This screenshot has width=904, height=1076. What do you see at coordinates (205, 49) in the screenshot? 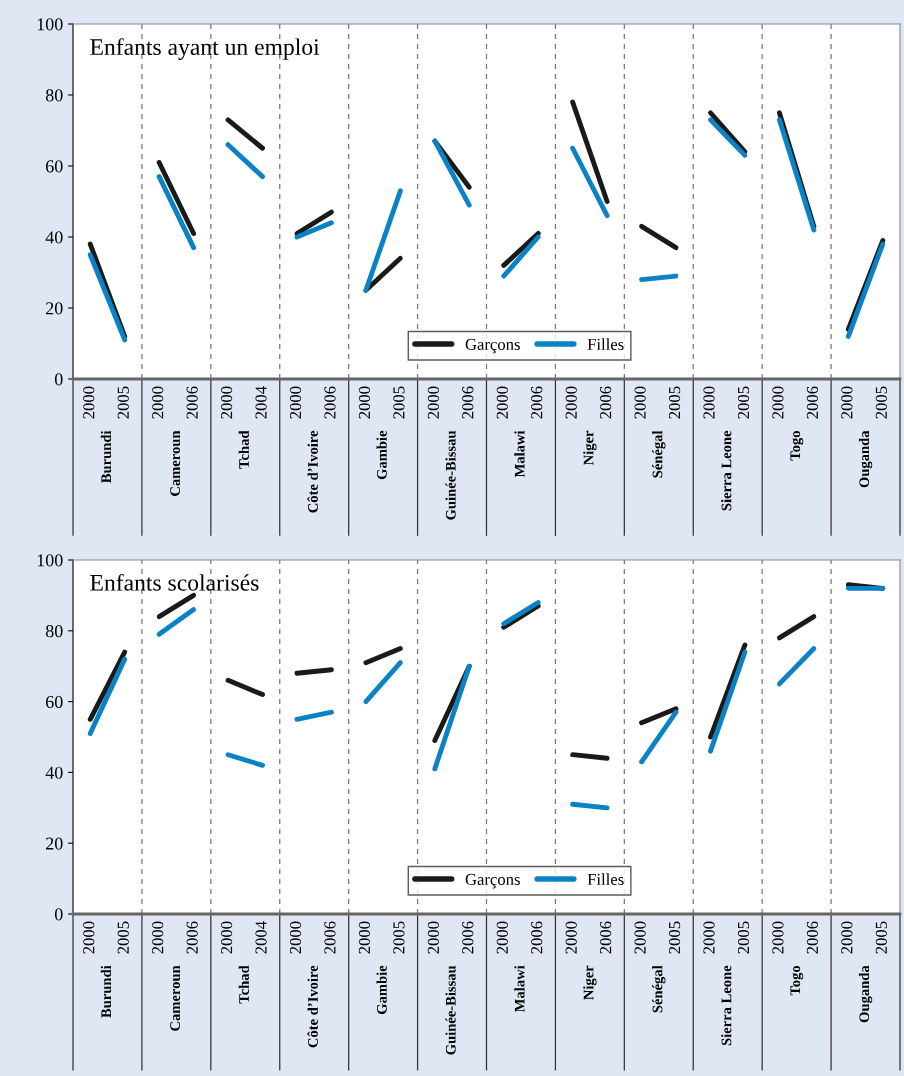
I see `text: Enfants ayant un emploi` at bounding box center [205, 49].